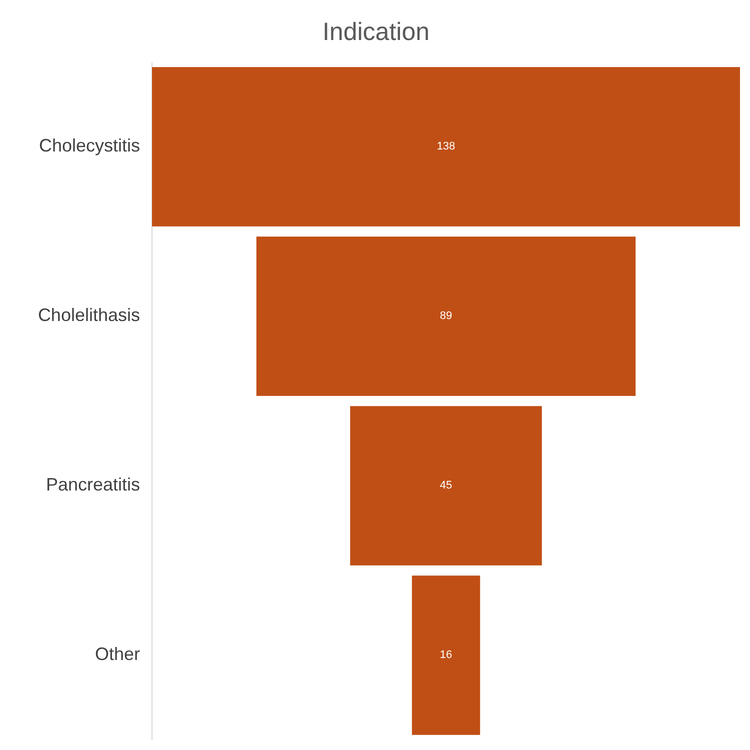 The width and height of the screenshot is (750, 750). Describe the element at coordinates (89, 146) in the screenshot. I see `category-label: Cholecystitis` at that location.